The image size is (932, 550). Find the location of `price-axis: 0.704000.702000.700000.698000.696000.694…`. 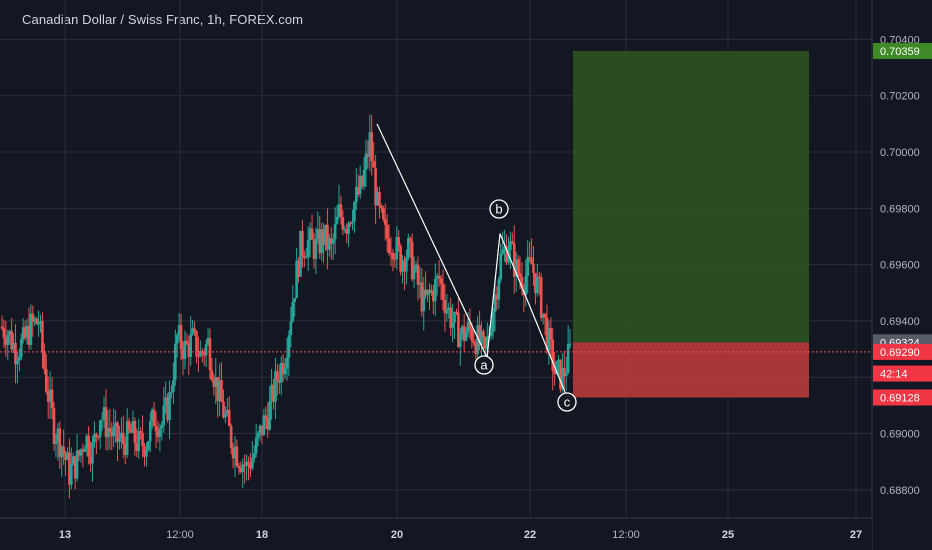

price-axis: 0.704000.702000.700000.698000.696000.694… is located at coordinates (901, 275).